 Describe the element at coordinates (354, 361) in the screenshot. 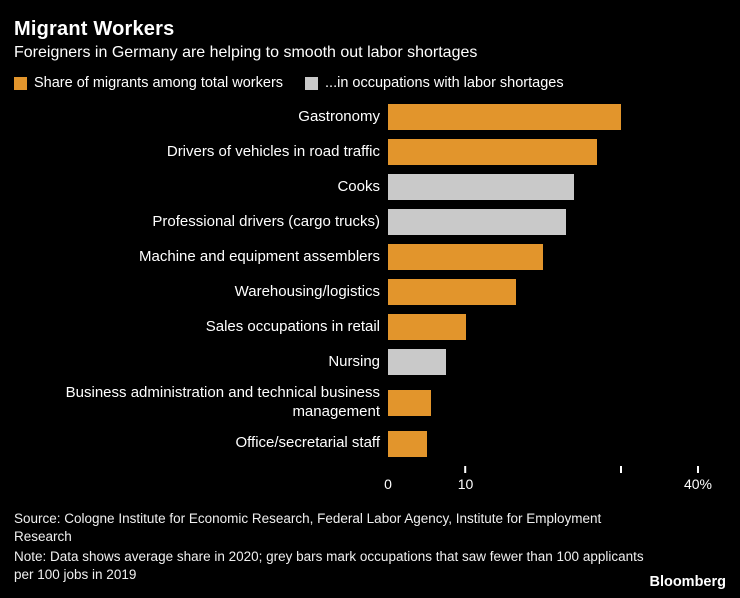

I see `bar-label: Nursing` at that location.